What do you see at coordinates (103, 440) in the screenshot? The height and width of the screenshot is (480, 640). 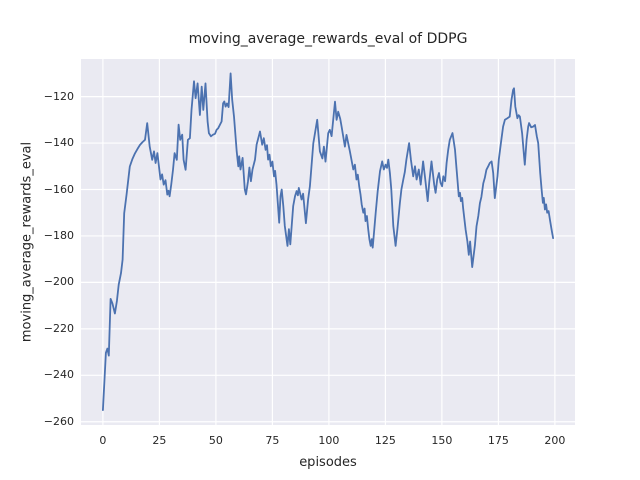 I see `x-tick-label: 0` at bounding box center [103, 440].